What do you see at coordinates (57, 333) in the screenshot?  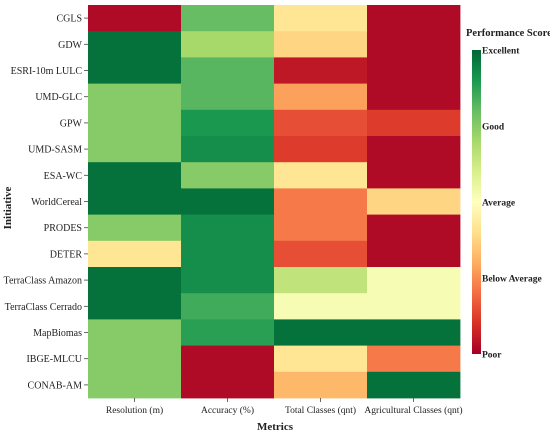 I see `y-tick-label: MapBiomas` at bounding box center [57, 333].